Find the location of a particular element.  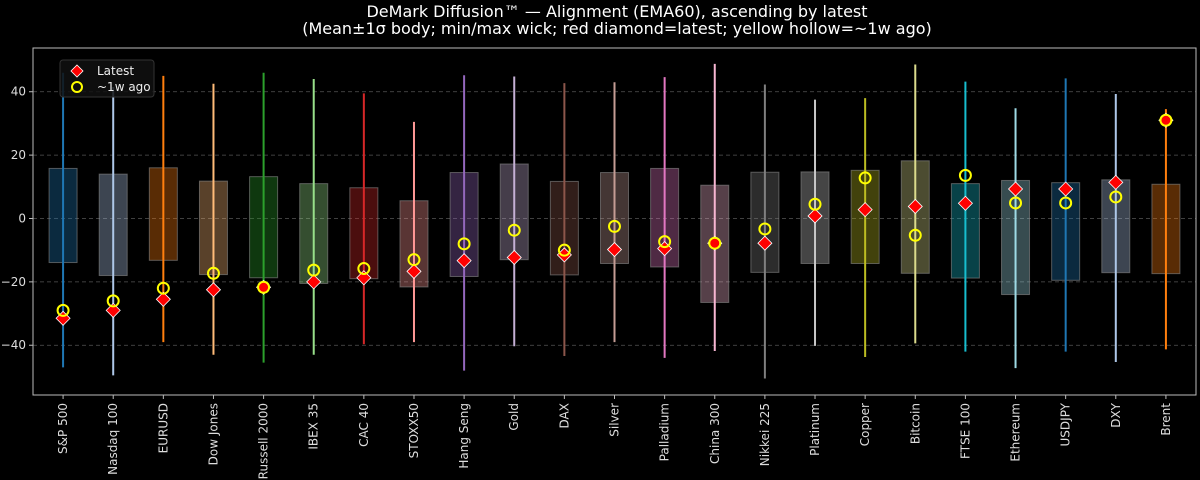

y-tick-label: 20 is located at coordinates (18, 155).